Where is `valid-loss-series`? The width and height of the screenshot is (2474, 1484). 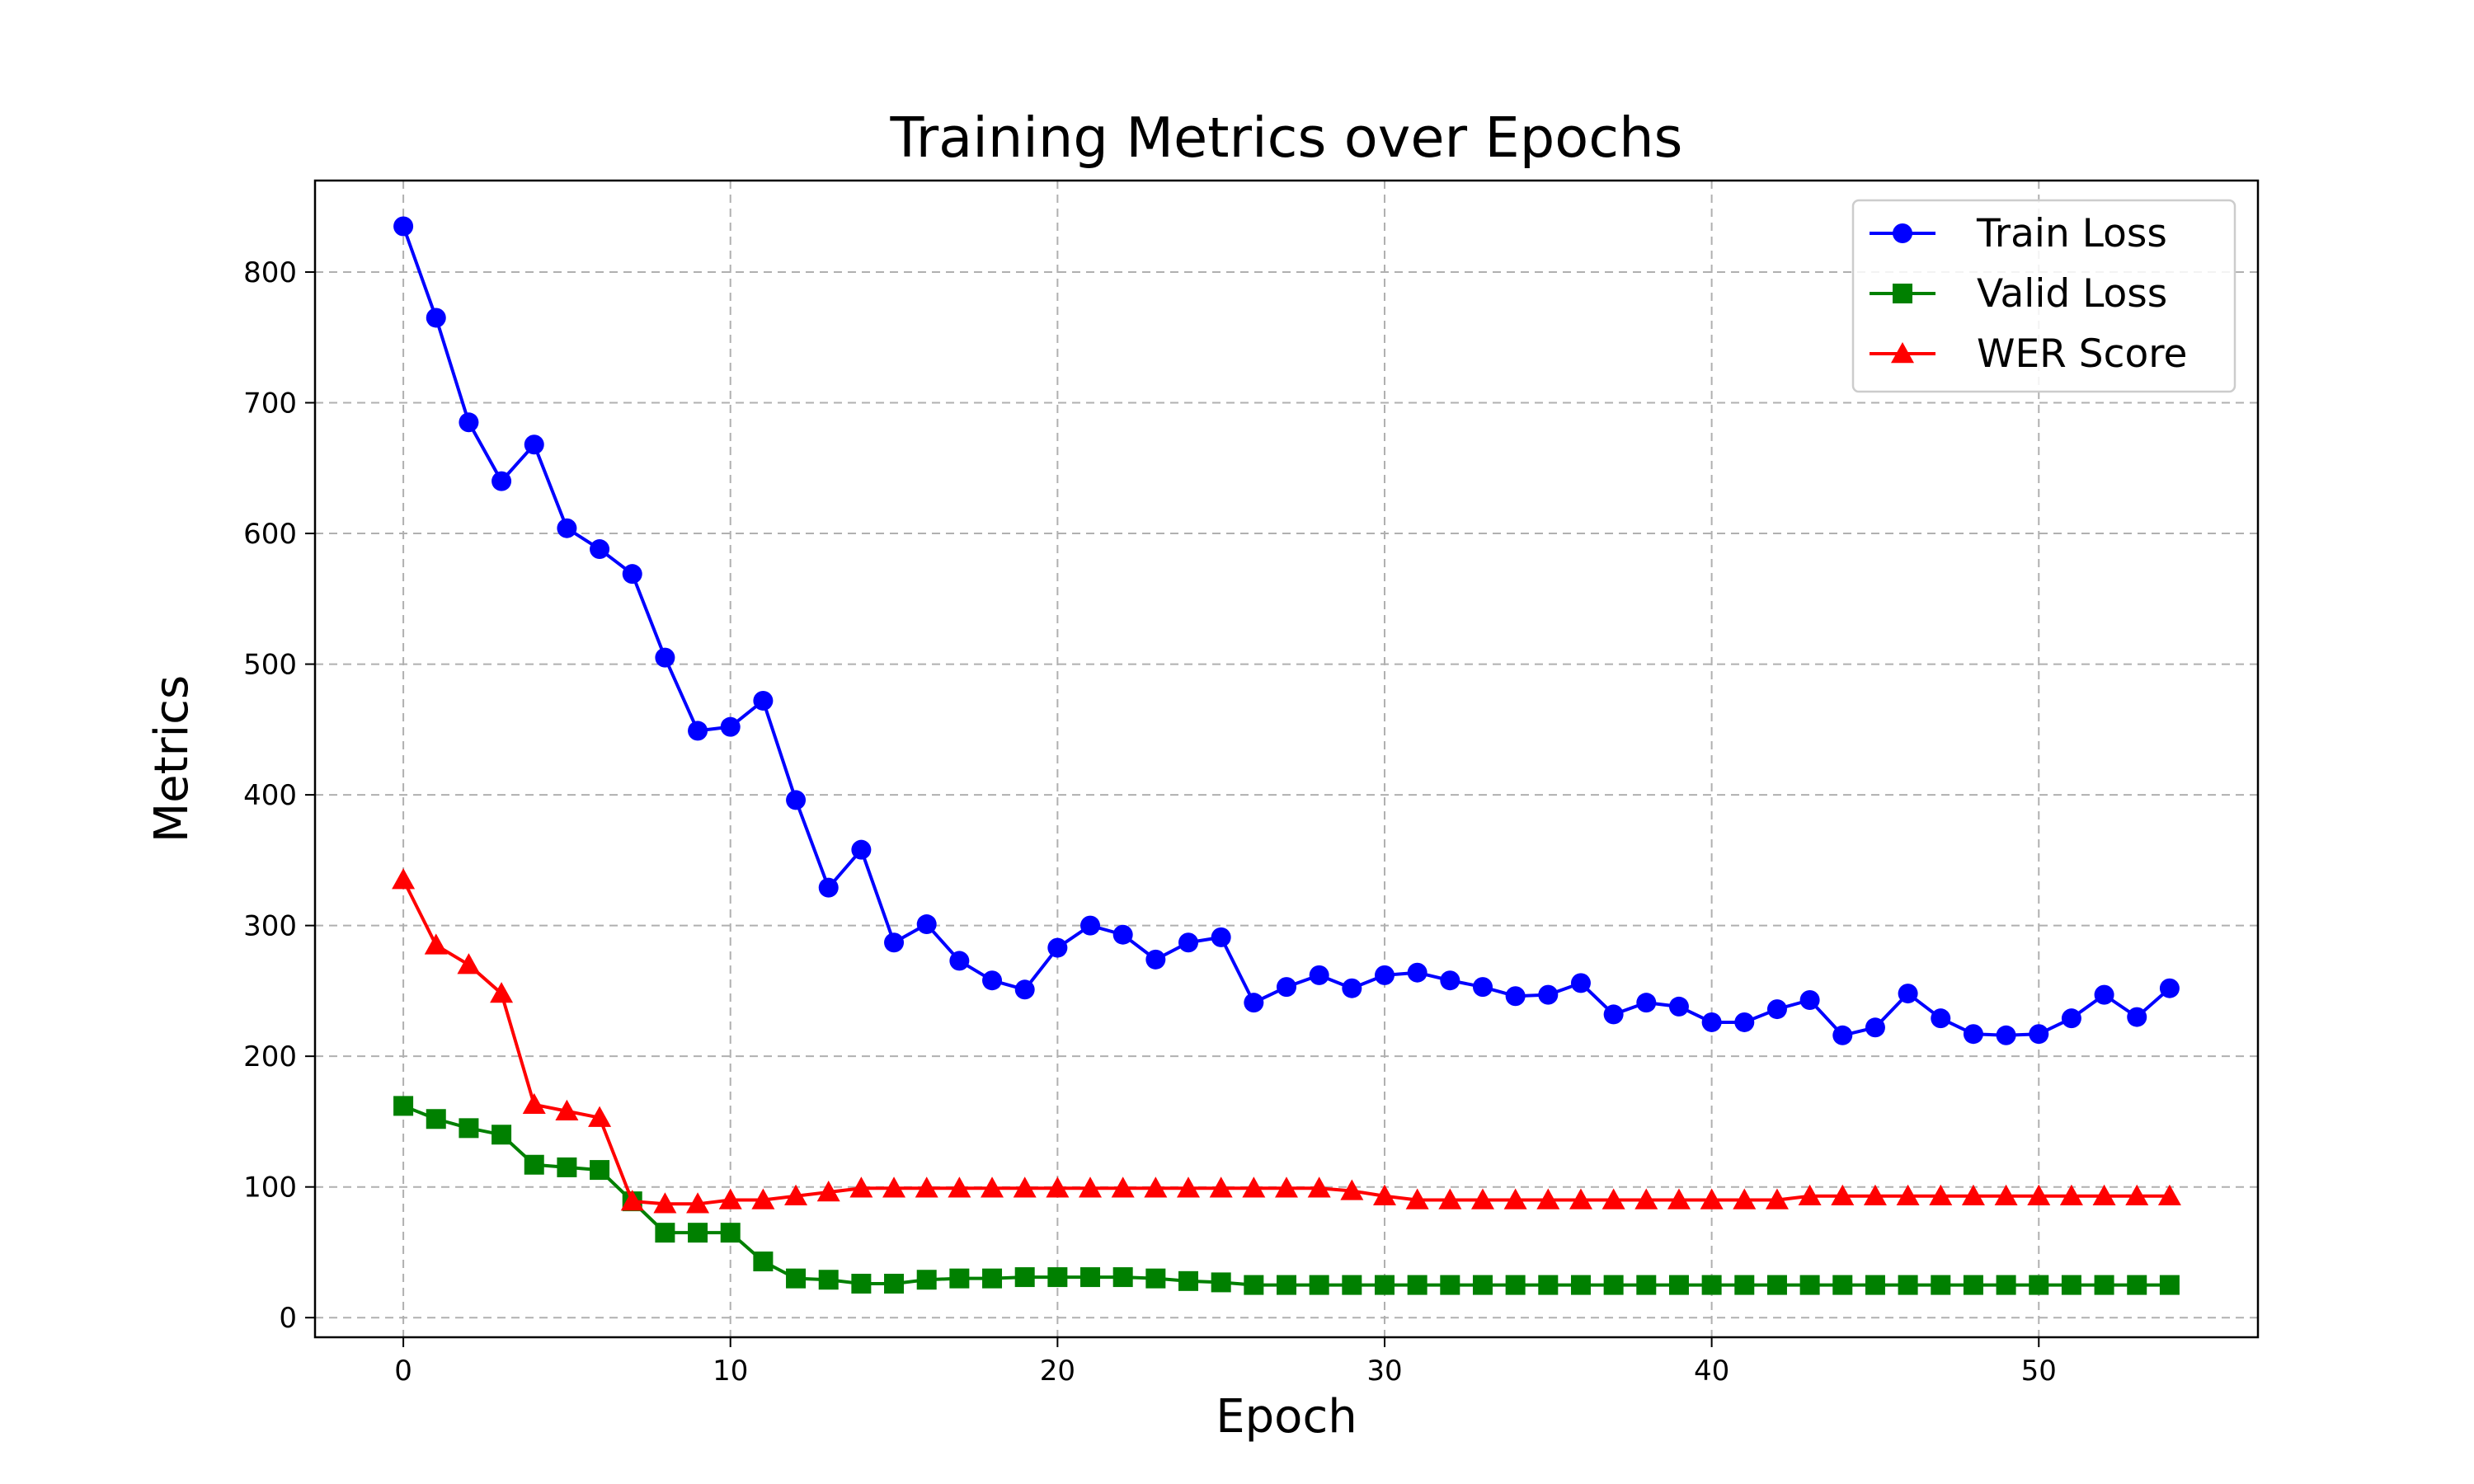
valid-loss-series is located at coordinates (1286, 1195).